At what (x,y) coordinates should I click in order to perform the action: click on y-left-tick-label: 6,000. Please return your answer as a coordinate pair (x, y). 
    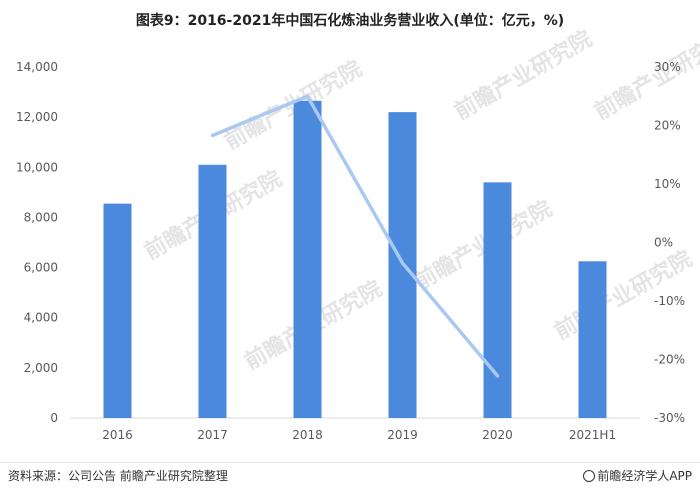
    Looking at the image, I should click on (41, 268).